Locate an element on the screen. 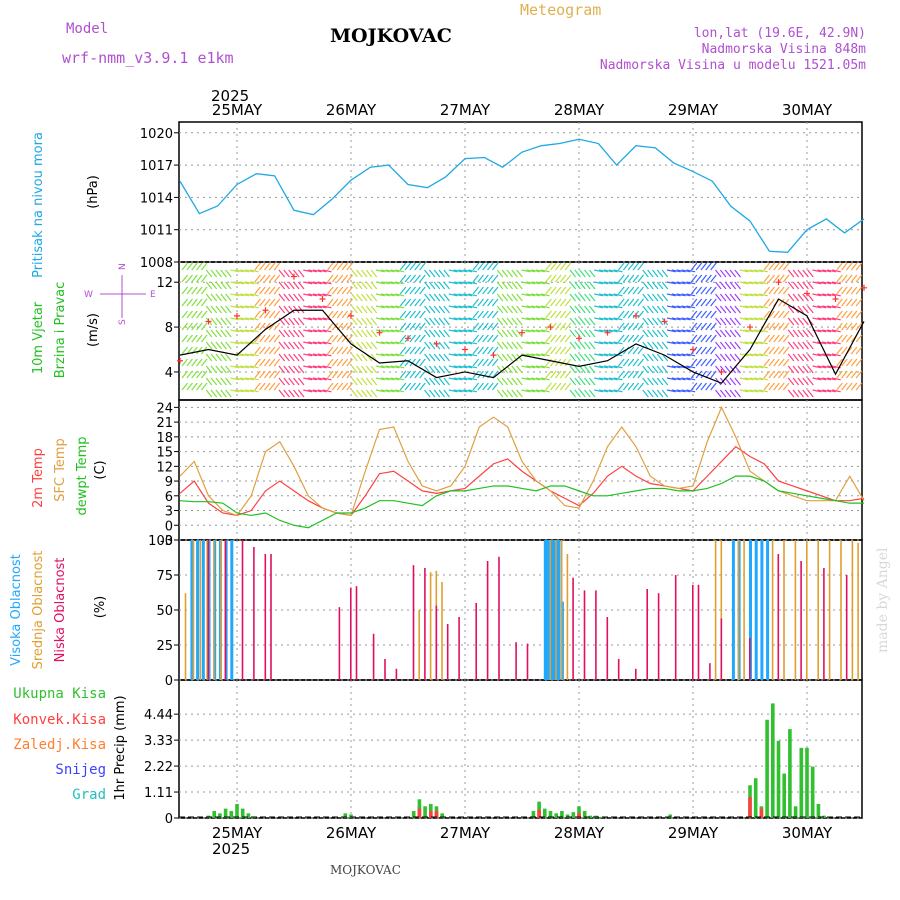 The height and width of the screenshot is (900, 900). precip-total-bar is located at coordinates (556, 815).